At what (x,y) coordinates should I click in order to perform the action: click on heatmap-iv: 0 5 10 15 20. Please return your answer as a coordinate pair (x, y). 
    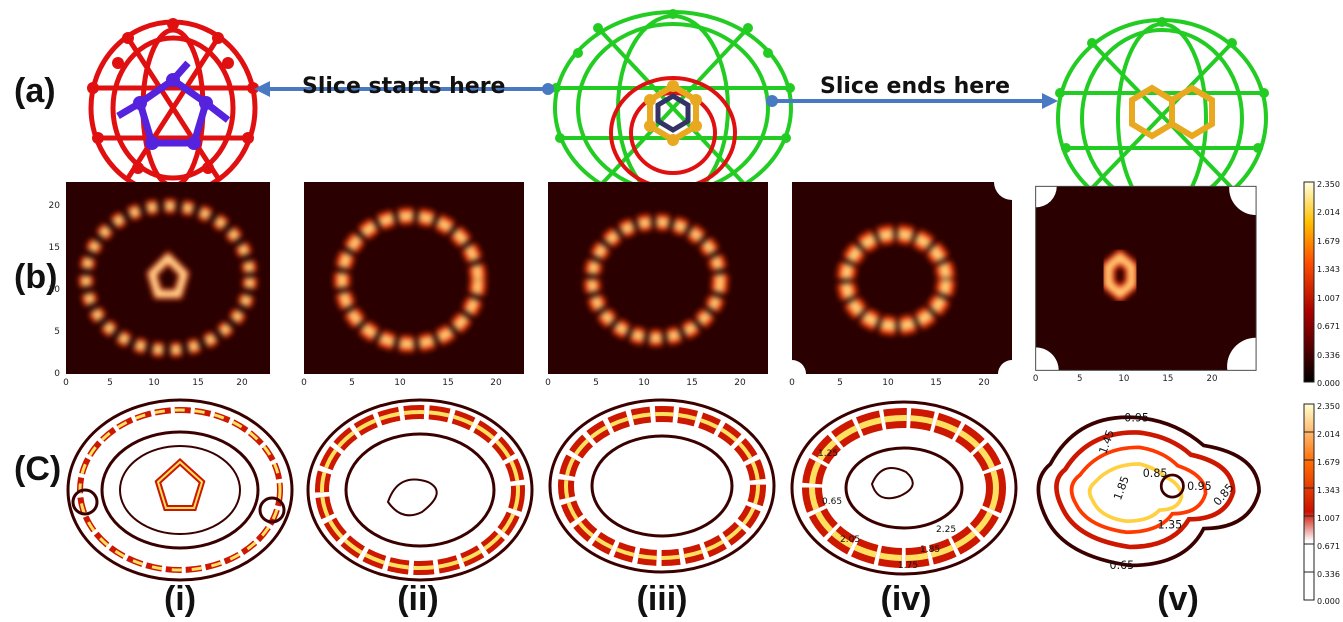
    Looking at the image, I should click on (899, 284).